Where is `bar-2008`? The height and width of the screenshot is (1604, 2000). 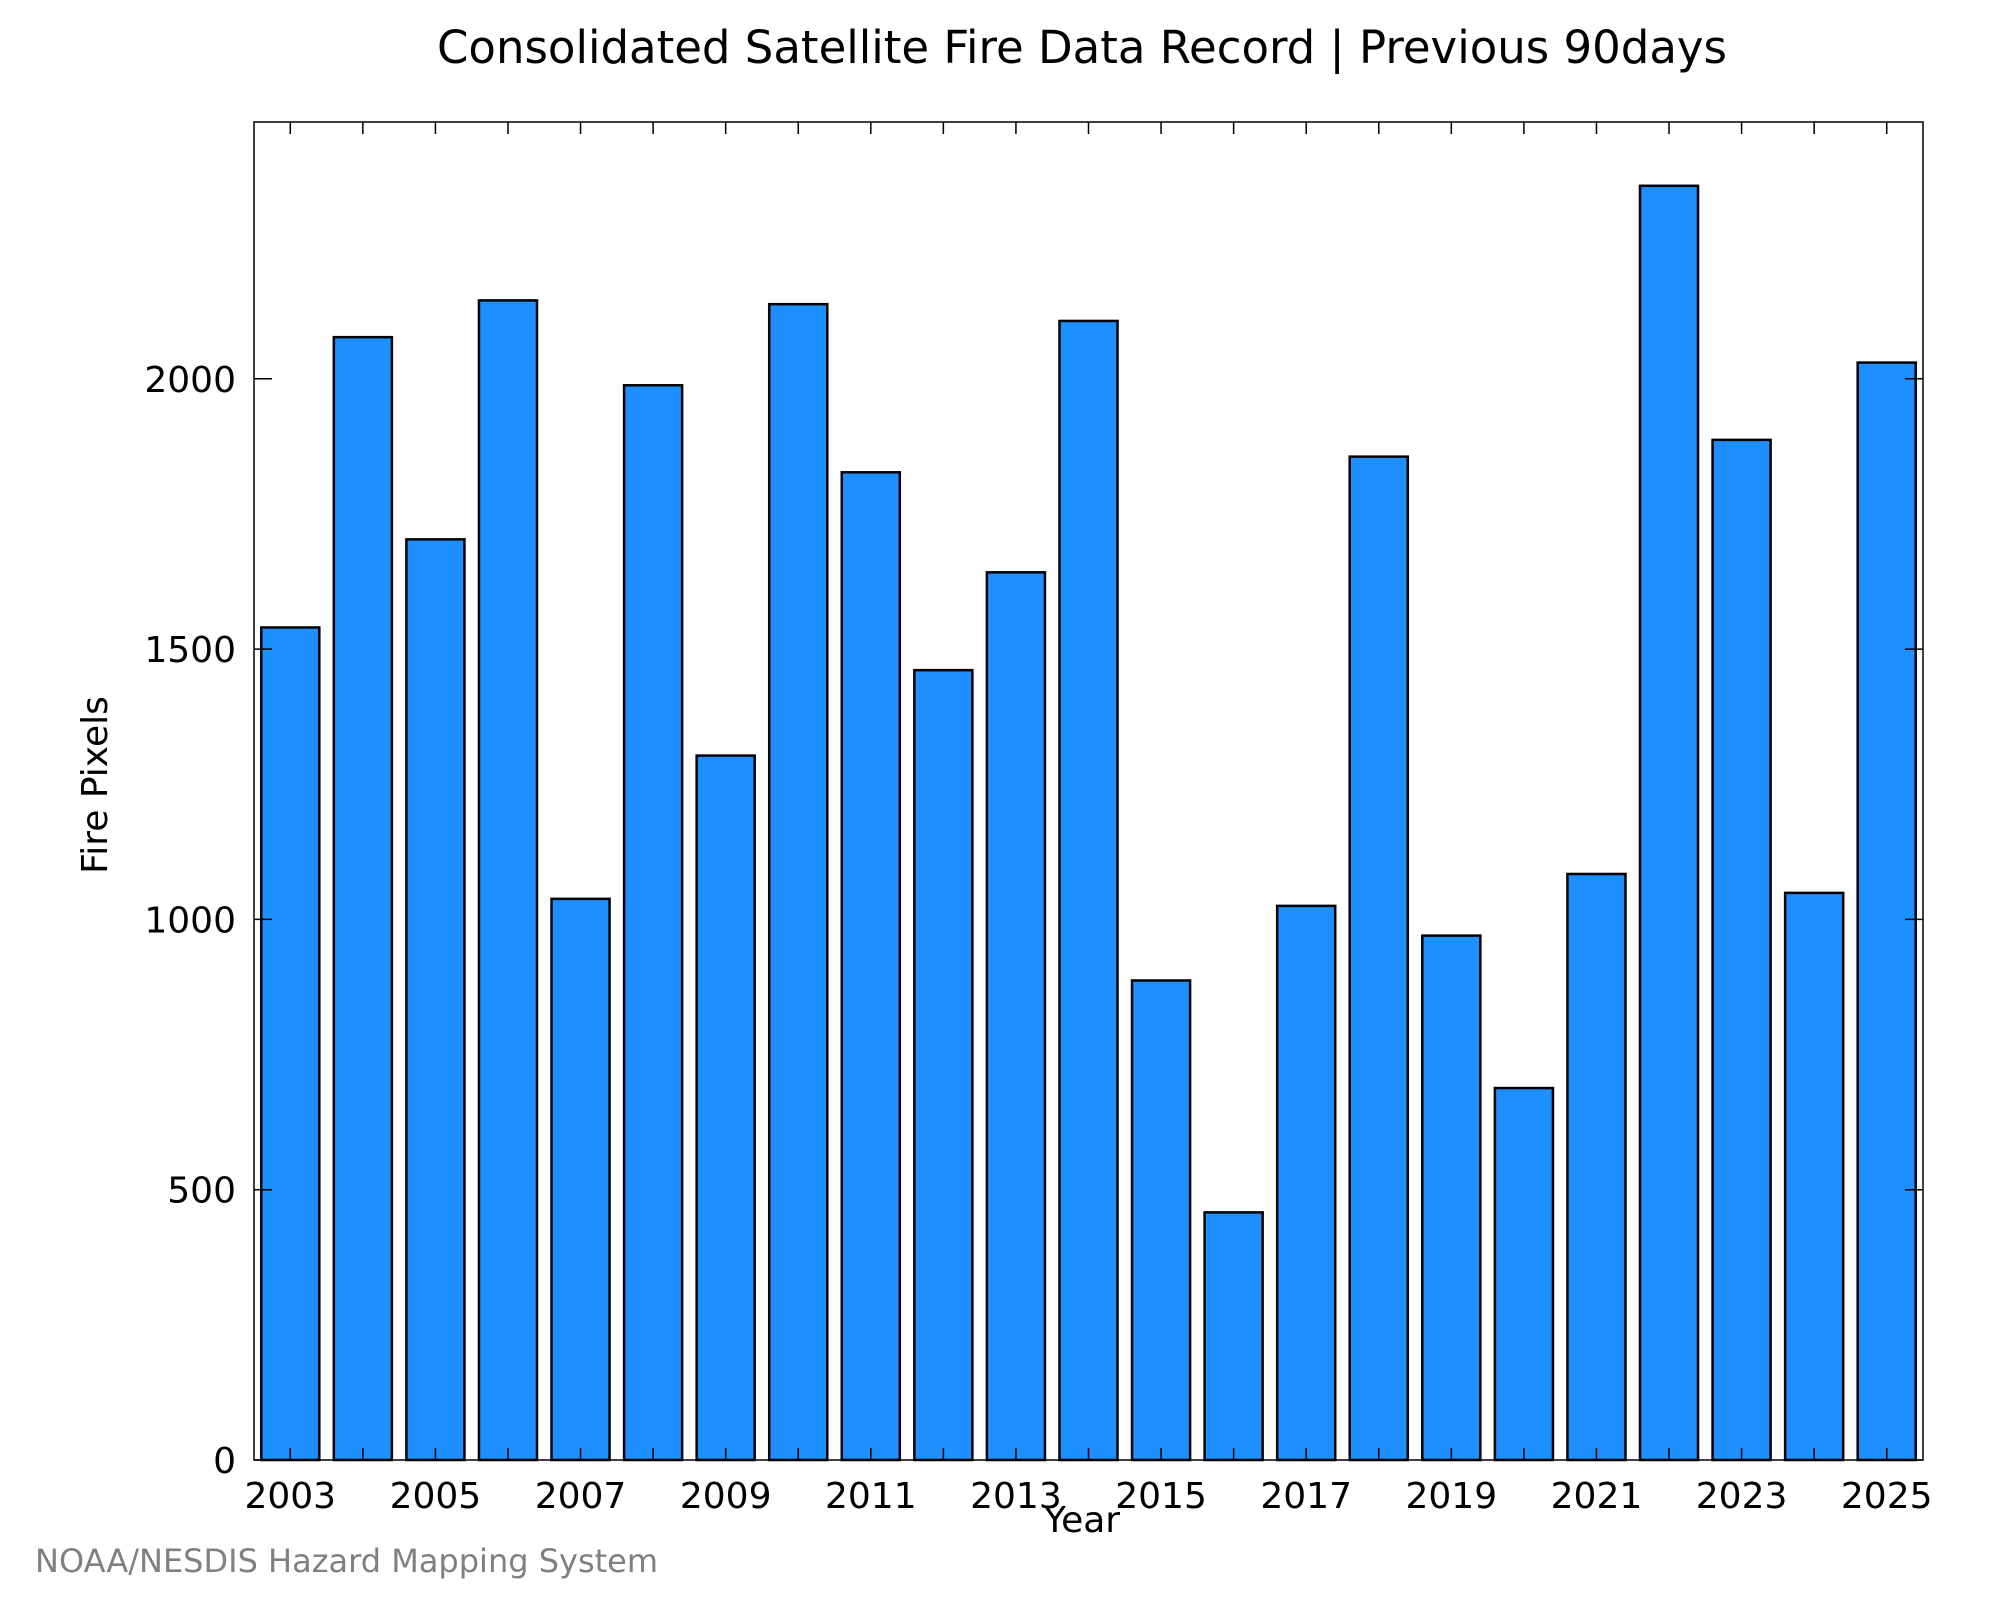
bar-2008 is located at coordinates (653, 923).